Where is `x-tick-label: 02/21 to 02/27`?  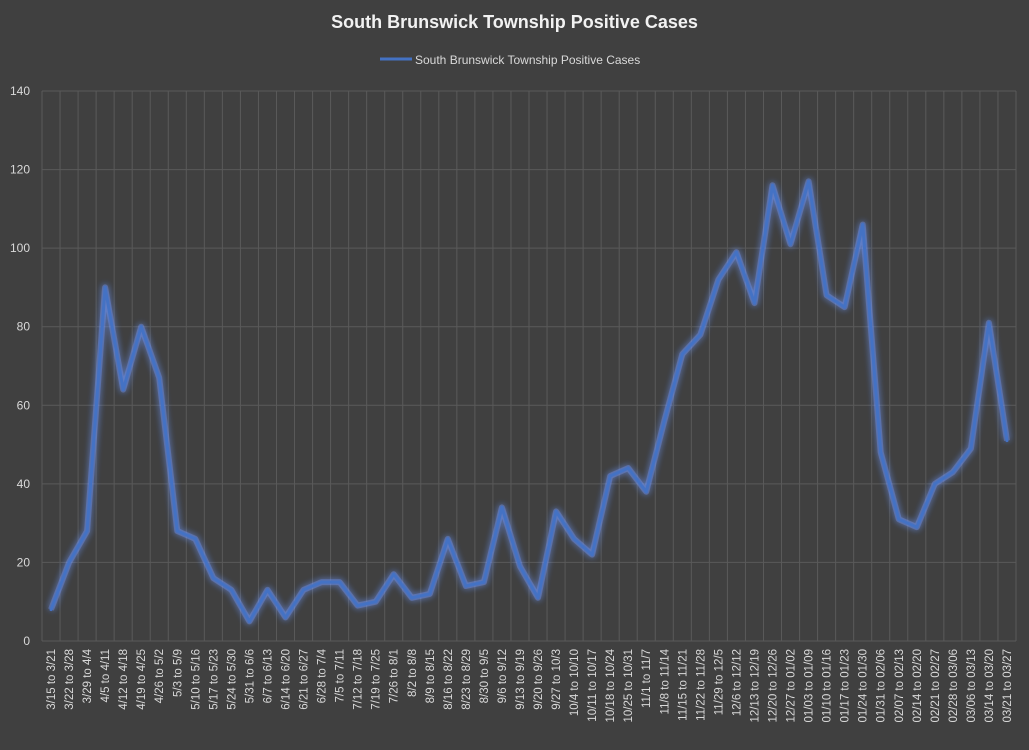 x-tick-label: 02/21 to 02/27 is located at coordinates (936, 686).